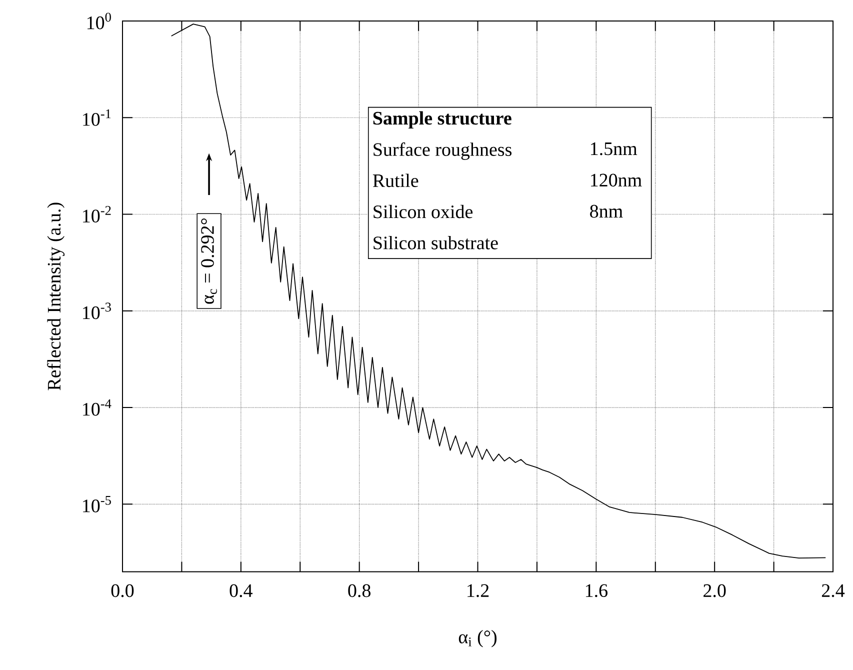  Describe the element at coordinates (616, 180) in the screenshot. I see `annotation: 120nm` at that location.